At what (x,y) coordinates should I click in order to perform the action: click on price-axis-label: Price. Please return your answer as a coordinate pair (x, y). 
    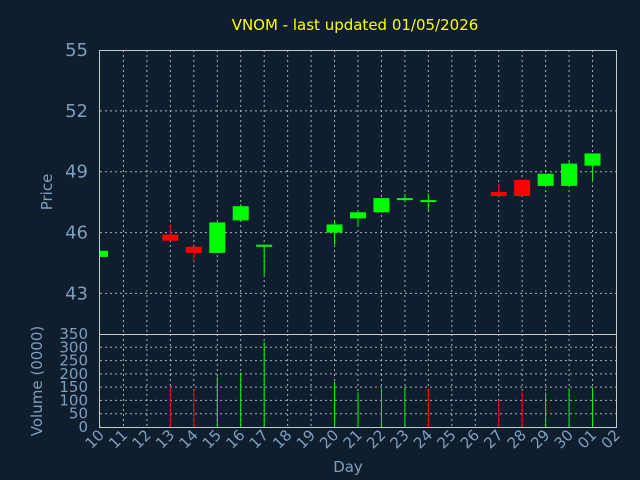
    Looking at the image, I should click on (47, 192).